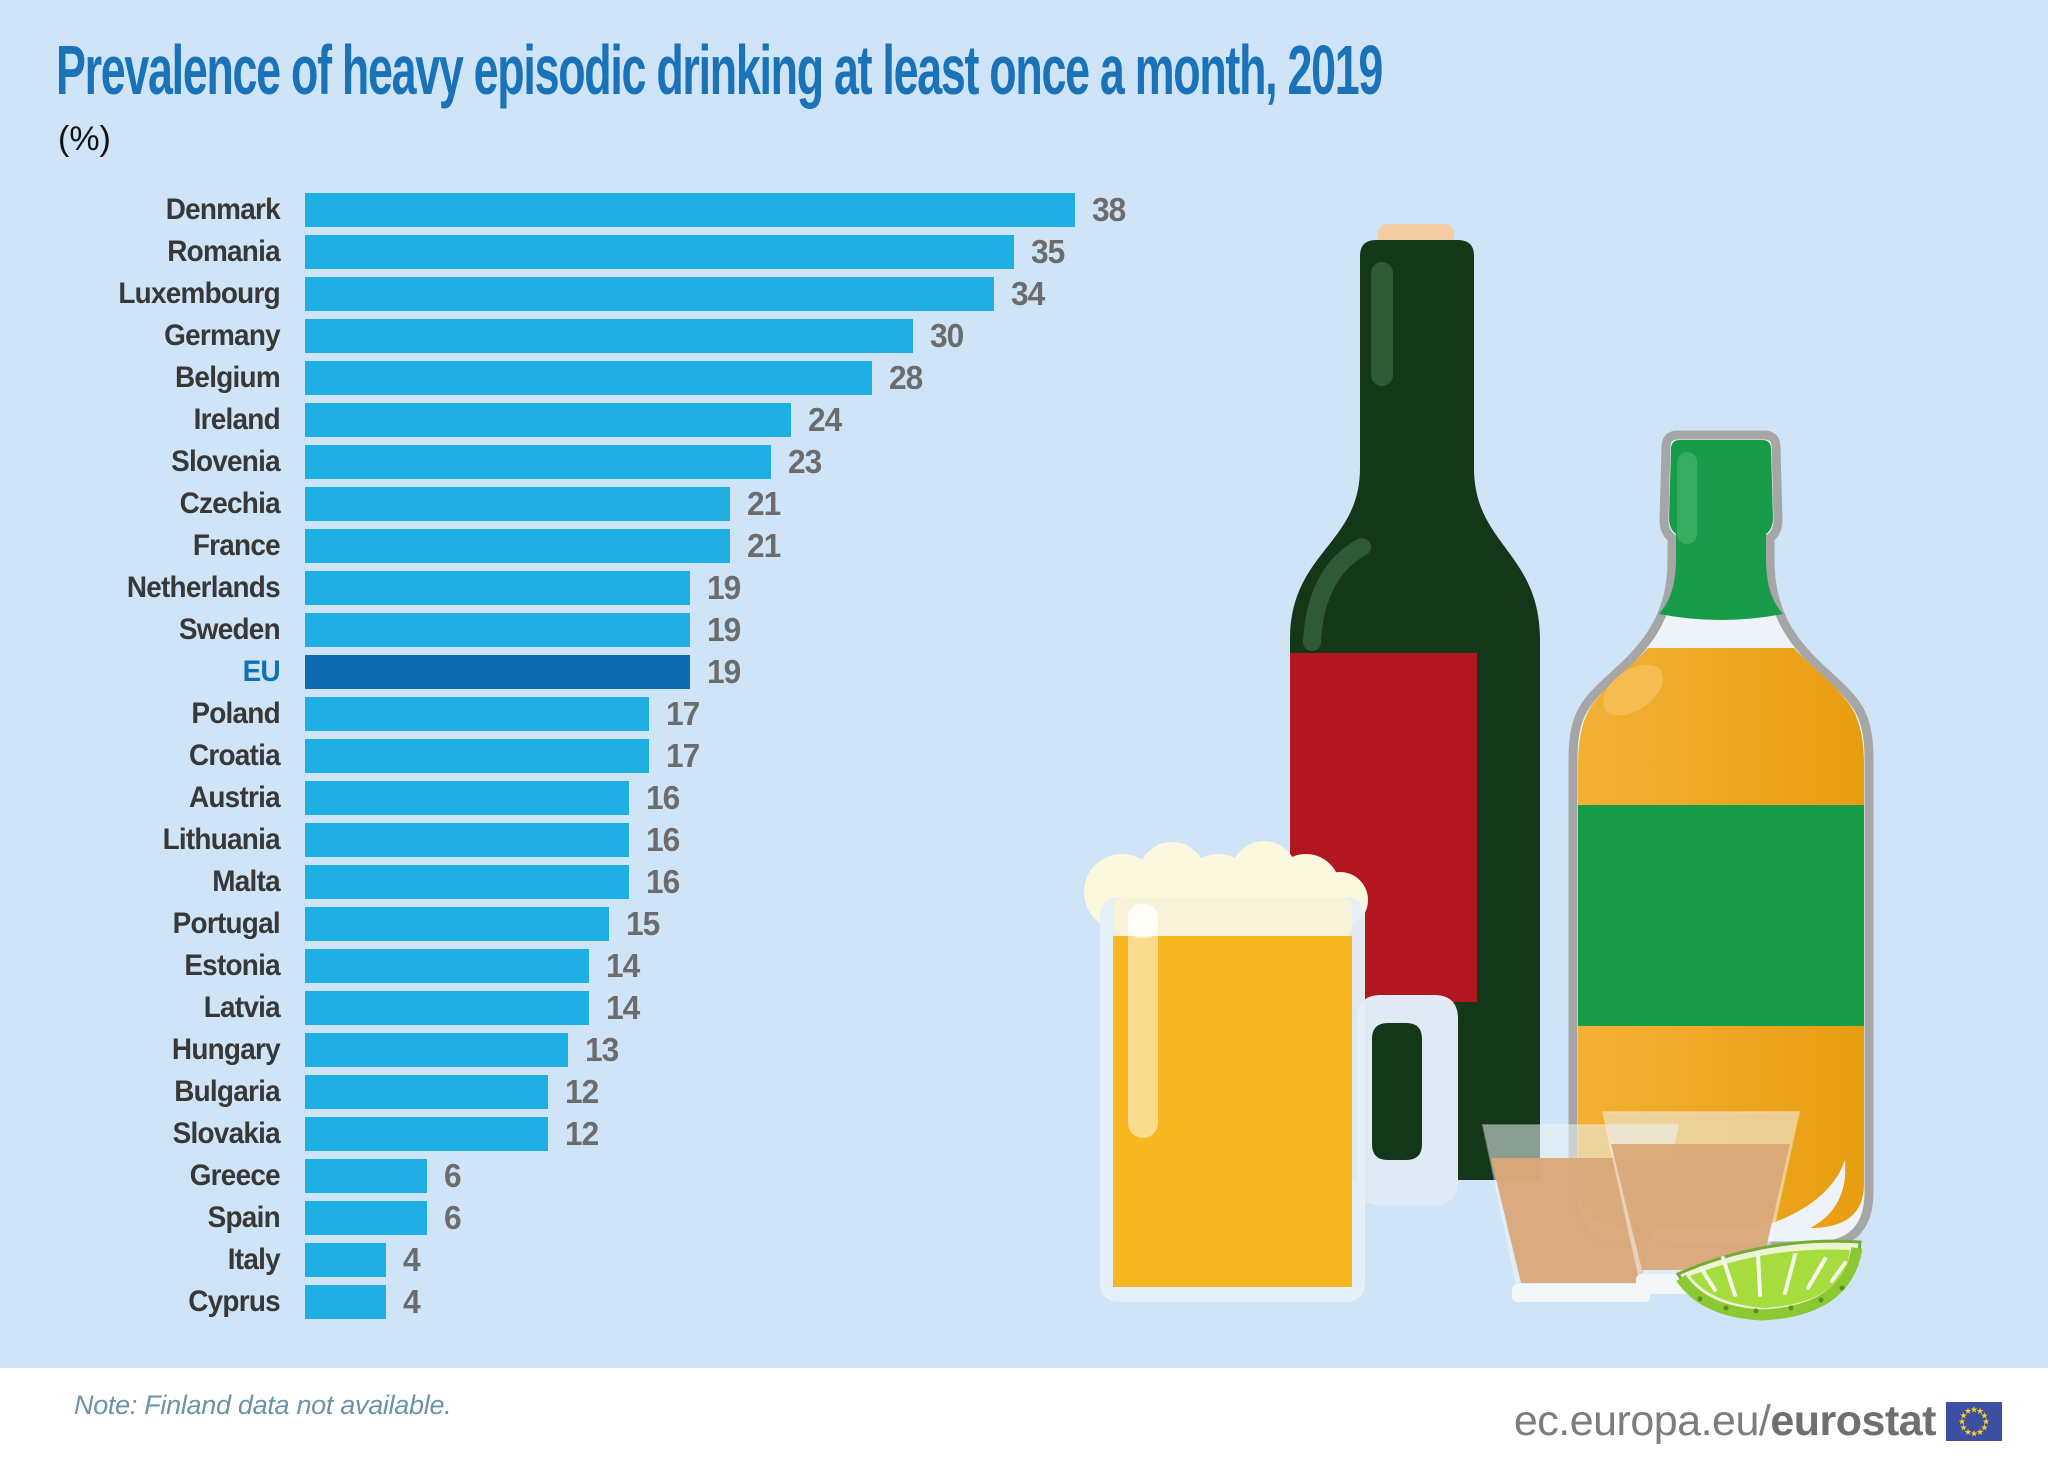 This screenshot has width=2048, height=1474. I want to click on value-label: 34, so click(1027, 293).